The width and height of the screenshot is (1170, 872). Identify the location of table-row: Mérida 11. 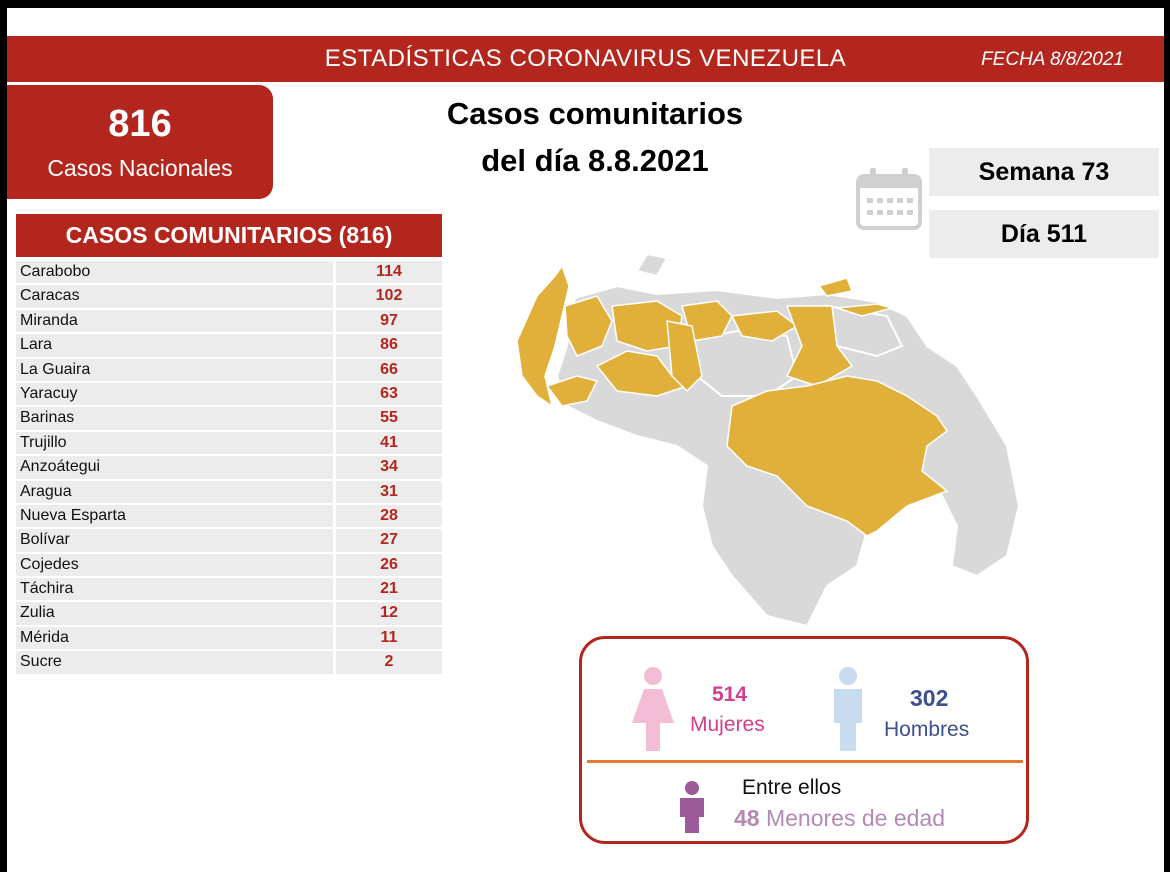
(229, 638).